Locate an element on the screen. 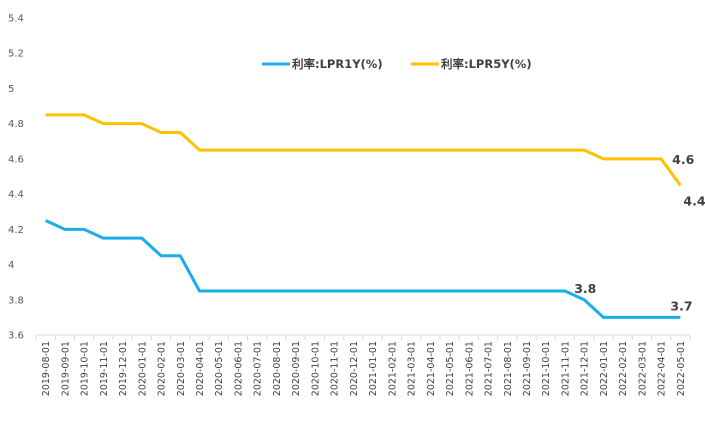 The image size is (705, 426). x-tick-label: 2022-03-01 is located at coordinates (642, 368).